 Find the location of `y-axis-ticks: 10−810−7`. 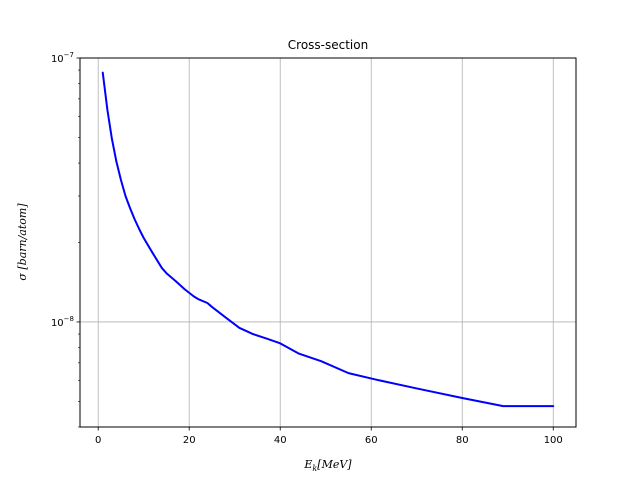

y-axis-ticks: 10−810−7 is located at coordinates (65, 239).